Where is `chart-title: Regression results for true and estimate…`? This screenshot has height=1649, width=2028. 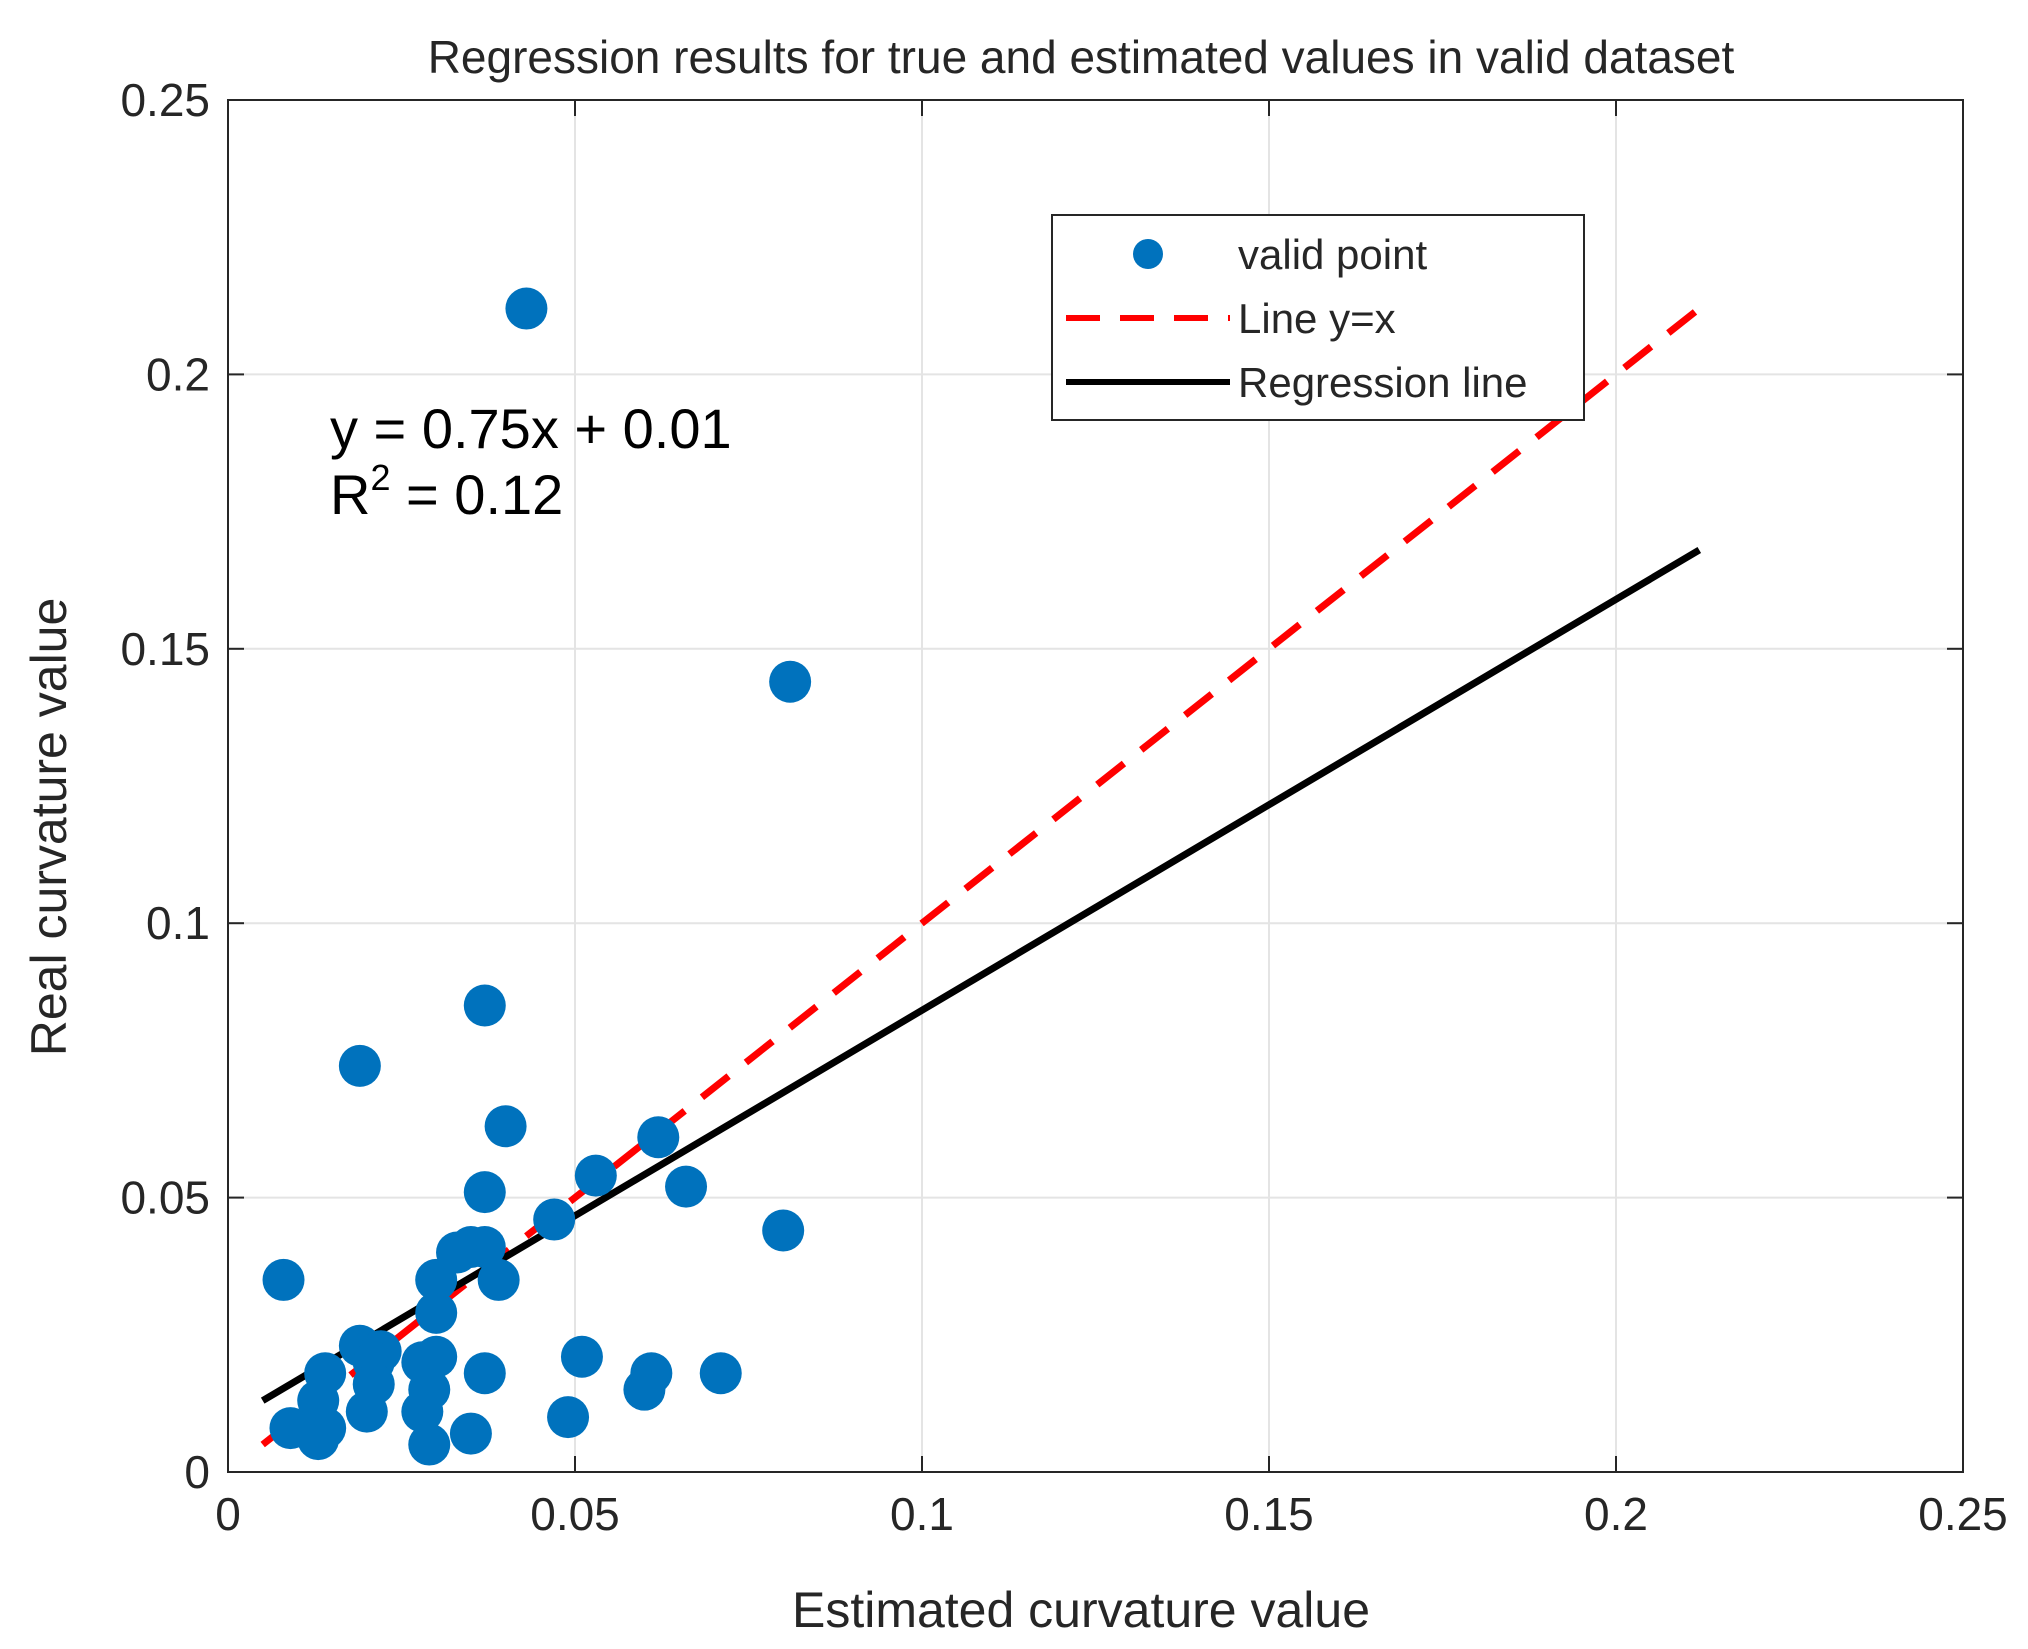
chart-title: Regression results for true and estimate… is located at coordinates (1081, 57).